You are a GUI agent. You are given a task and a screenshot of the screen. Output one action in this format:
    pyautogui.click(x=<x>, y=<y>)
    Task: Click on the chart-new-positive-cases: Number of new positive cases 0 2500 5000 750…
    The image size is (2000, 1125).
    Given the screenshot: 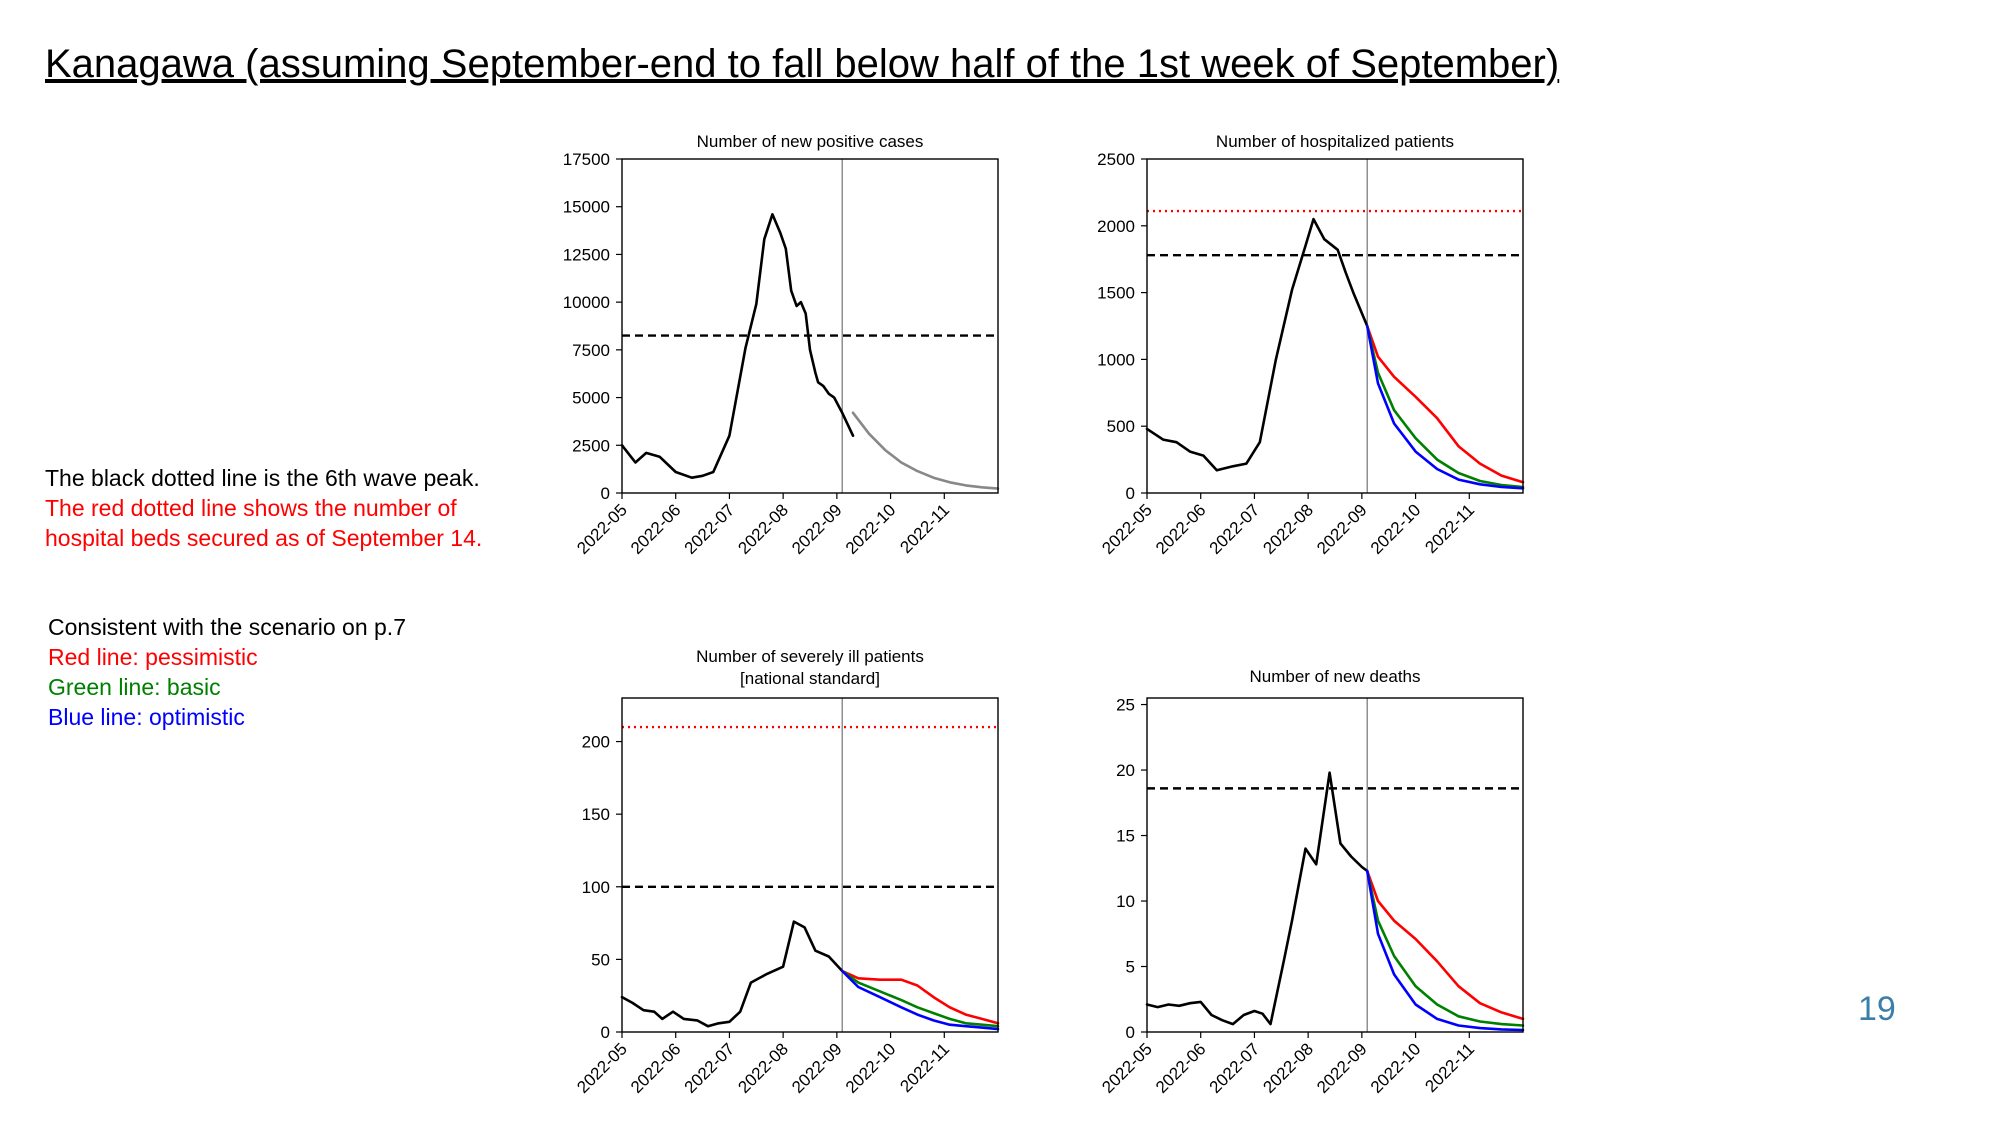 What is the action you would take?
    pyautogui.click(x=781, y=345)
    